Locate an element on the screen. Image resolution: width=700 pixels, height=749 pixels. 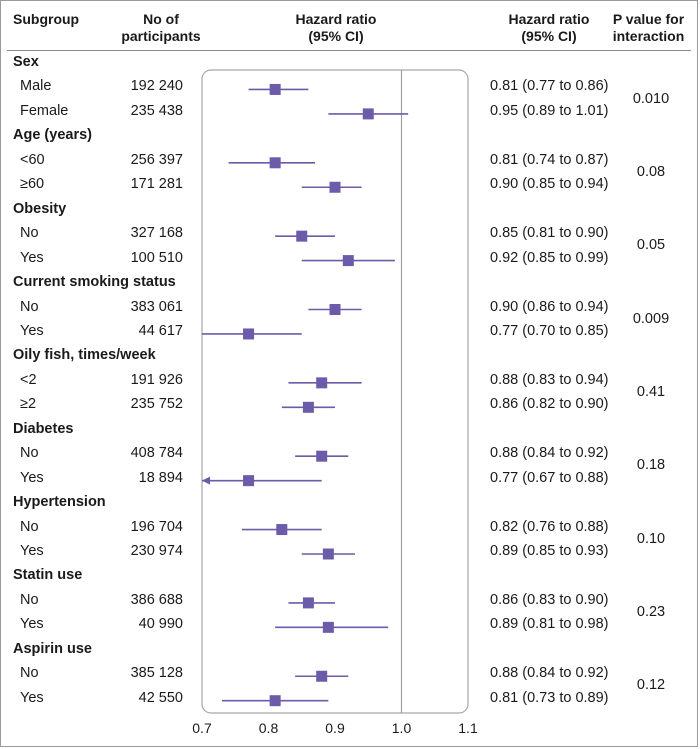
header-plot-hr-line1: Hazard ratio is located at coordinates (336, 19).